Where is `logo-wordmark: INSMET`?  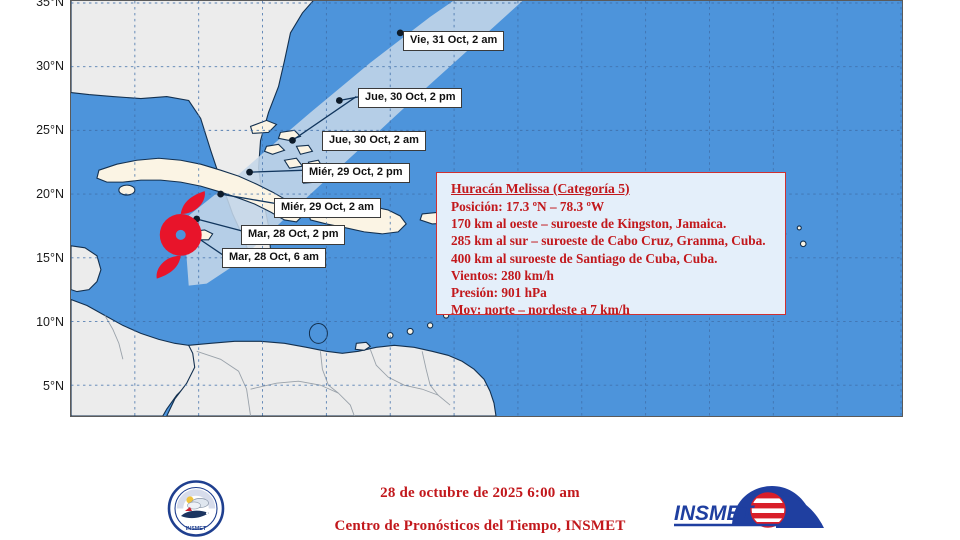
logo-wordmark: INSMET is located at coordinates (715, 513).